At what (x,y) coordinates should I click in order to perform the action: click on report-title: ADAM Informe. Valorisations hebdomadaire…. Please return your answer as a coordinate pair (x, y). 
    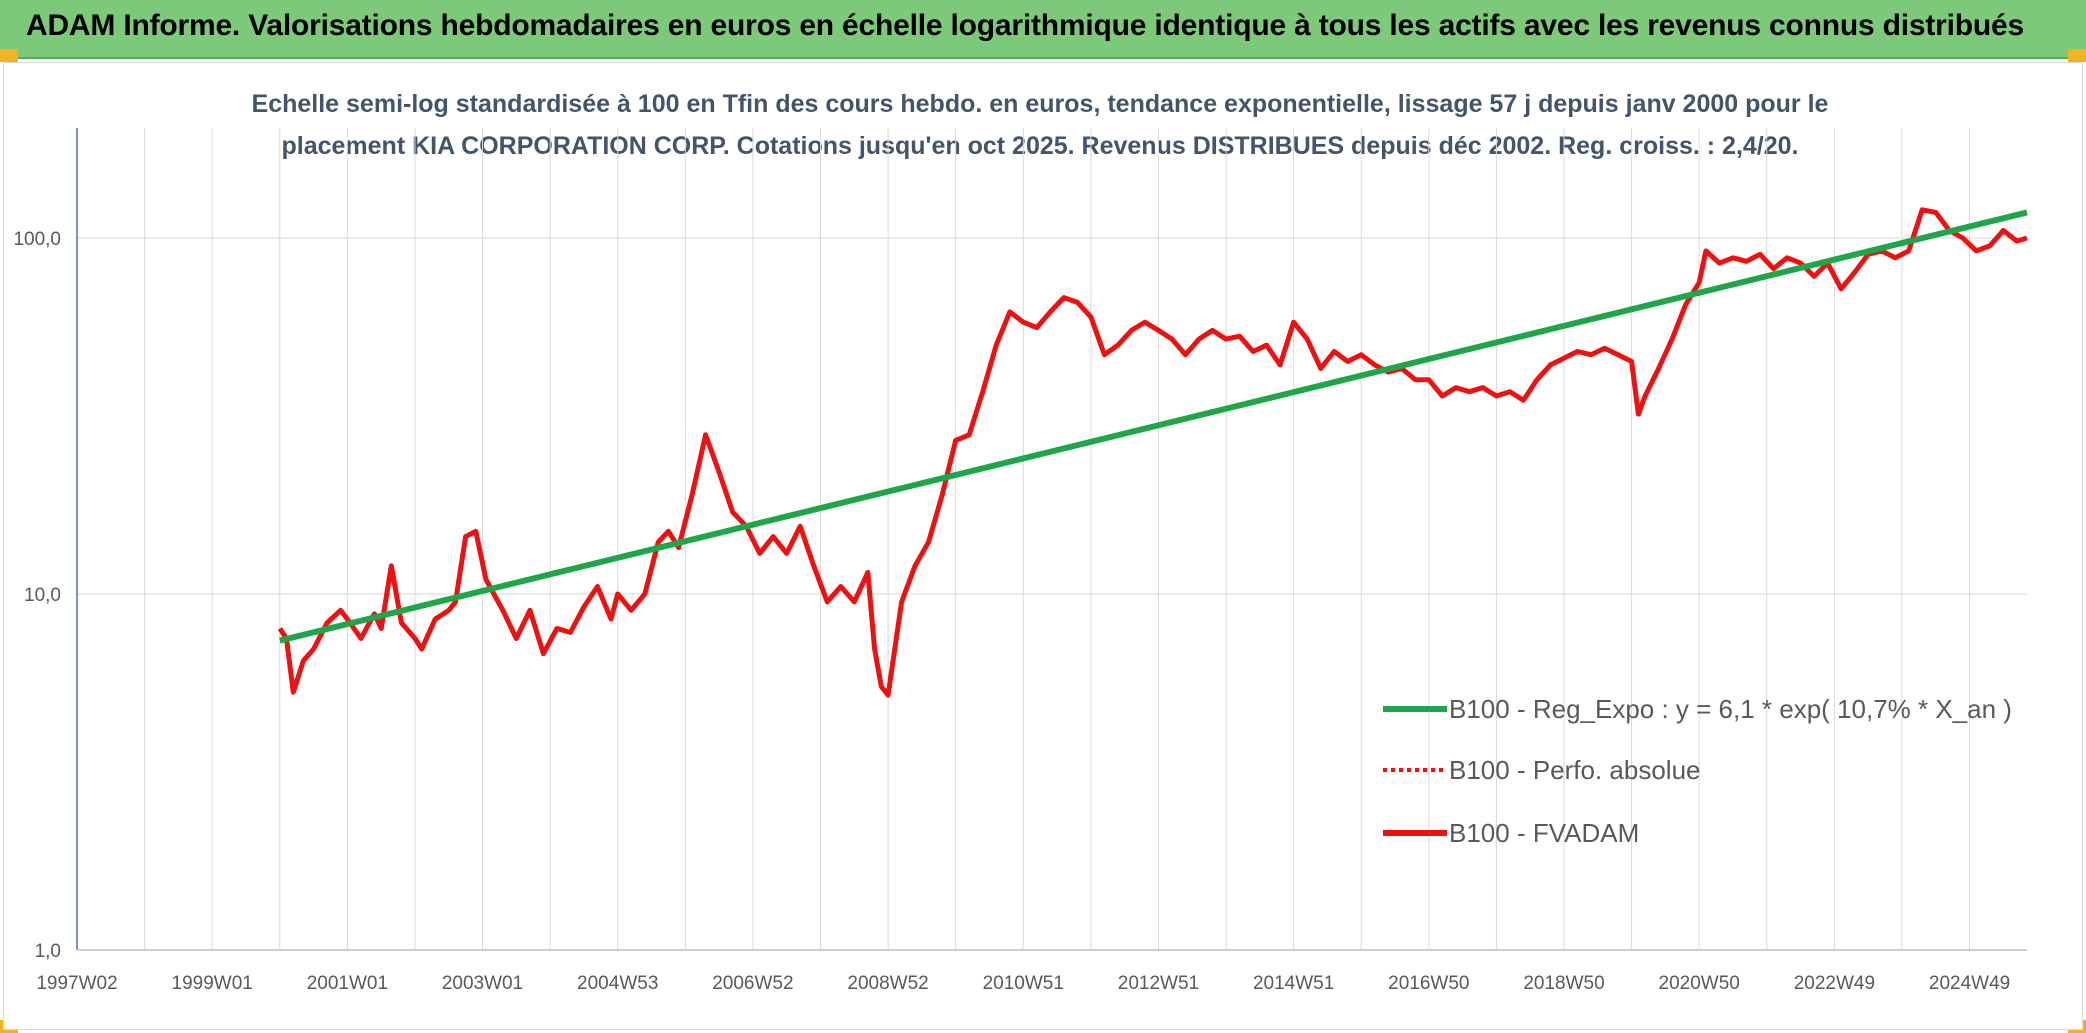
    Looking at the image, I should click on (1025, 25).